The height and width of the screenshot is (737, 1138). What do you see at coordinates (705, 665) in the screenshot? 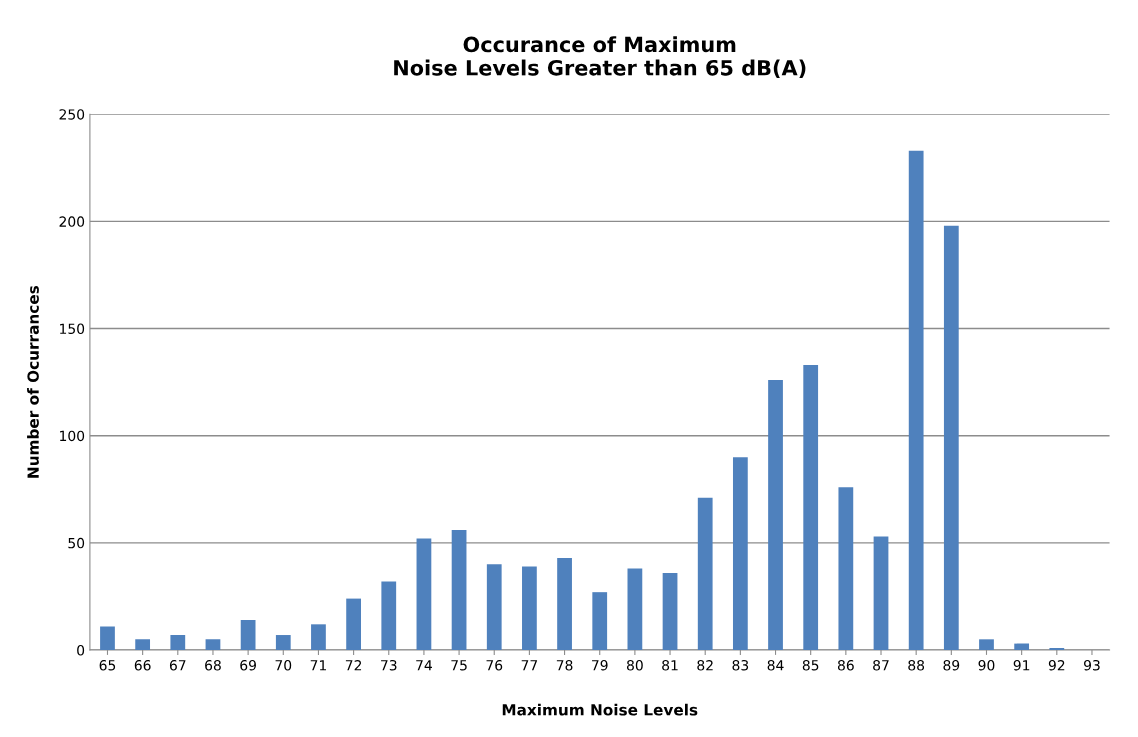
I see `x-tick-label: 82` at bounding box center [705, 665].